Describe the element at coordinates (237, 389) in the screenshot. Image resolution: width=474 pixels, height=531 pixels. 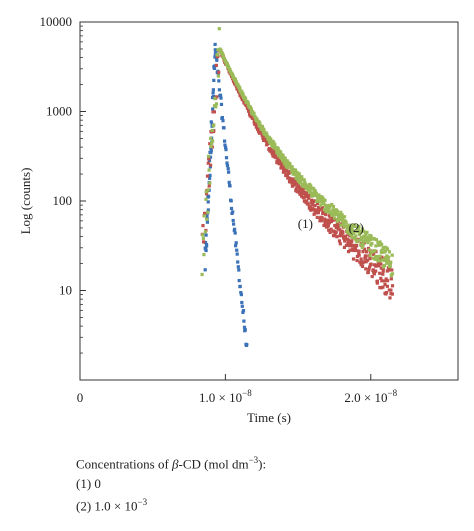
I see `x-axis-ticks: 0 1.0 × 10−8 2.0 × 10−8` at that location.